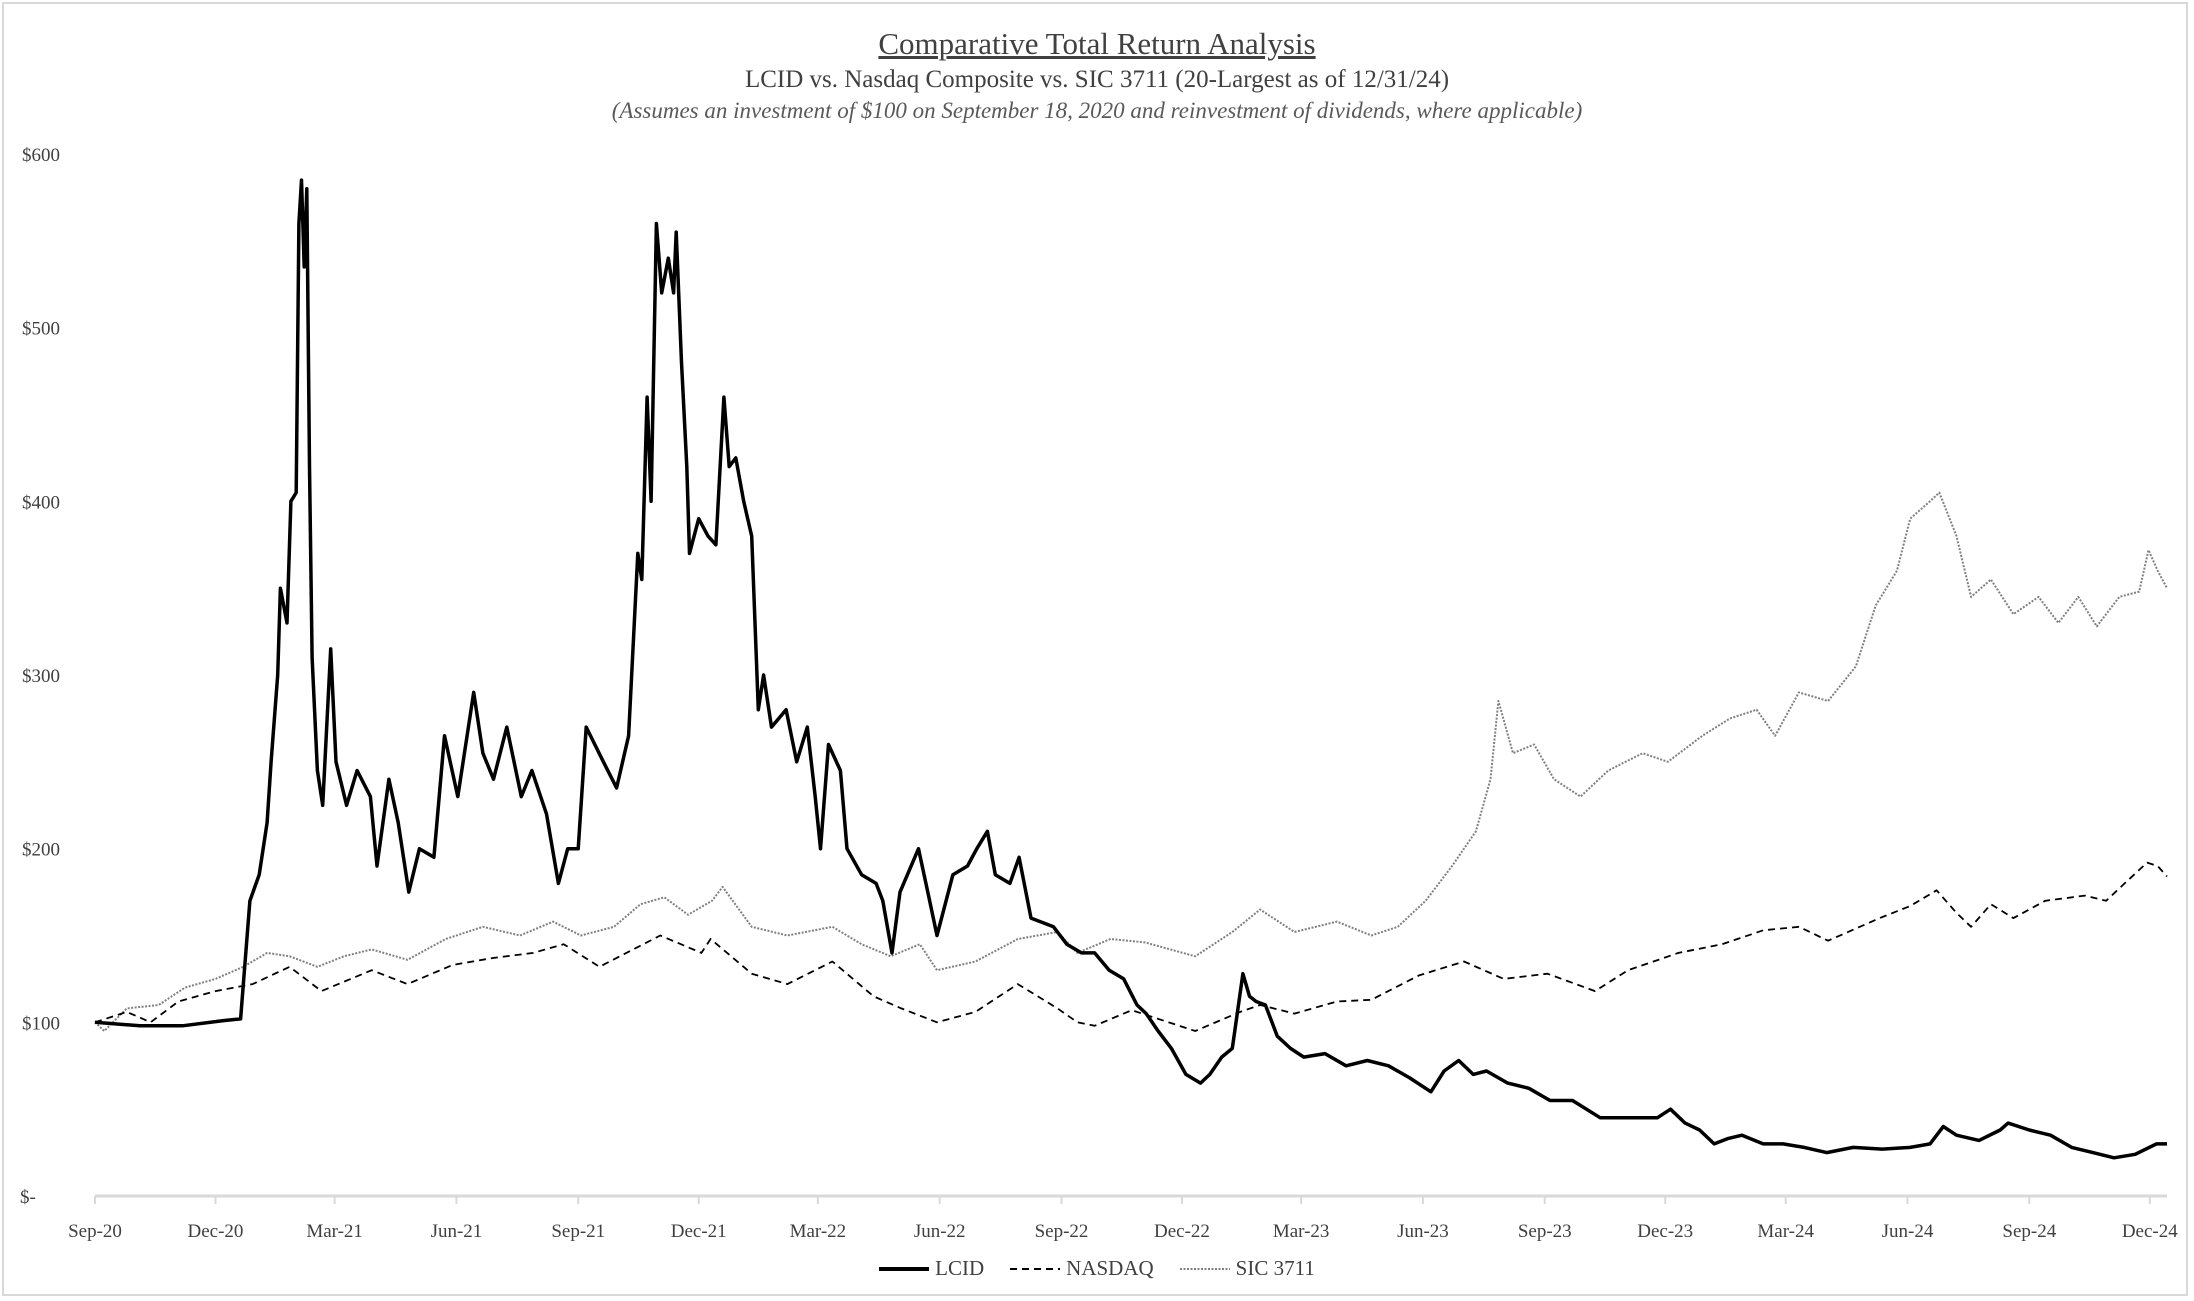 This screenshot has width=2194, height=1301. Describe the element at coordinates (931, 1268) in the screenshot. I see `legend-item-lcid: LCID` at that location.